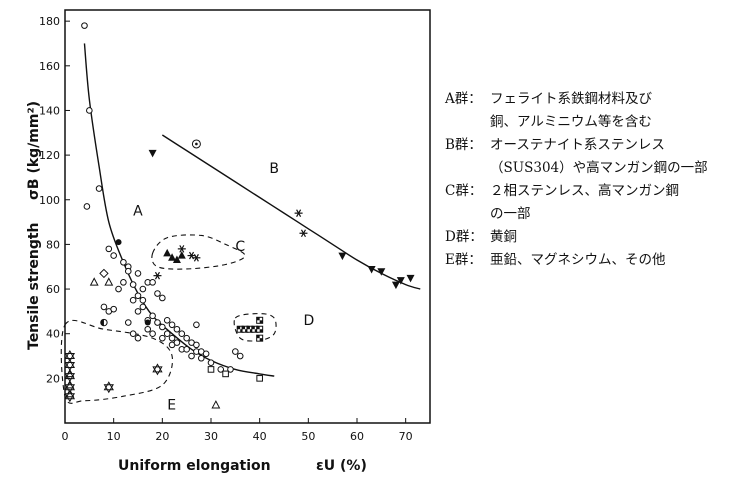 This screenshot has width=753, height=479. What do you see at coordinates (171, 406) in the screenshot?
I see `group-label-e: E` at bounding box center [171, 406].